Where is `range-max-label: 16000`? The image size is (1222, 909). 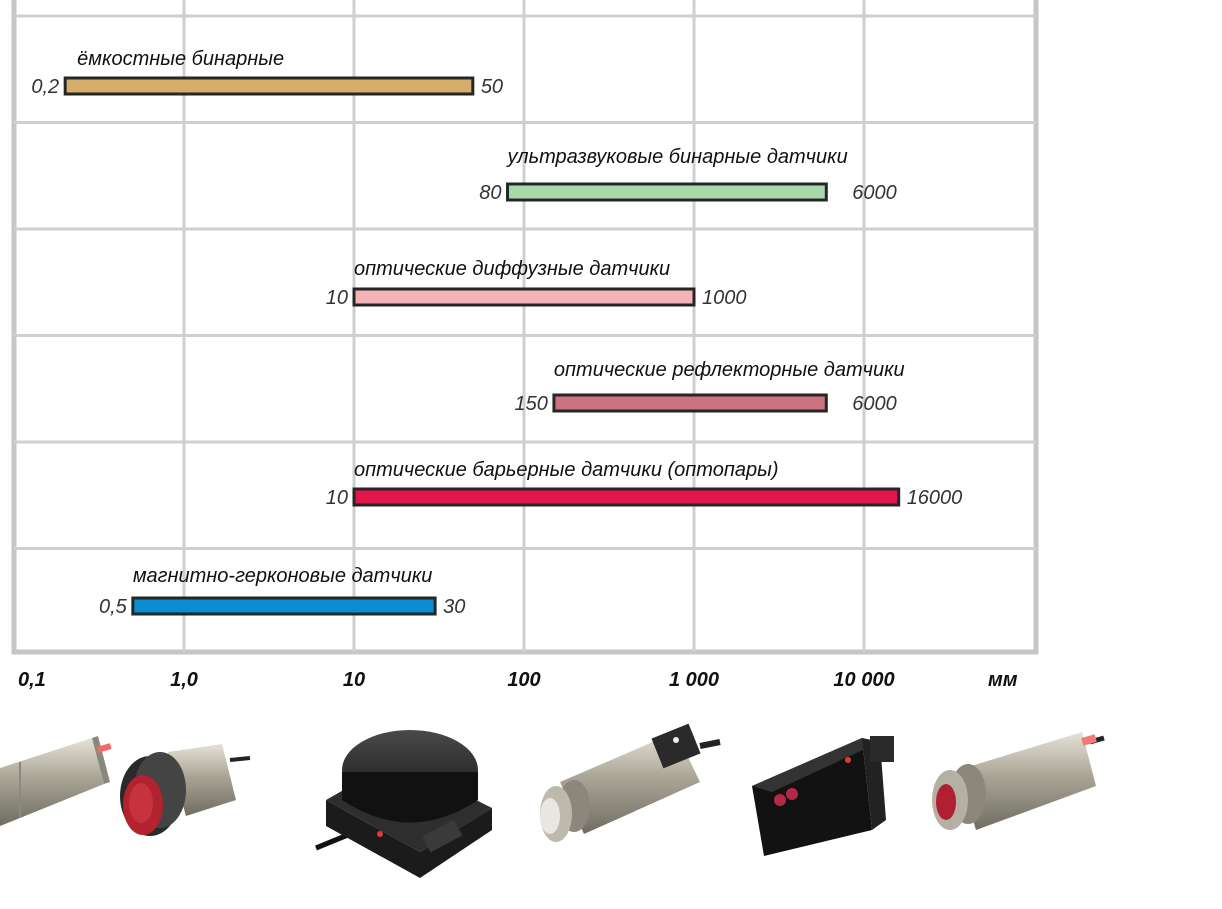
range-max-label: 16000 is located at coordinates (935, 498).